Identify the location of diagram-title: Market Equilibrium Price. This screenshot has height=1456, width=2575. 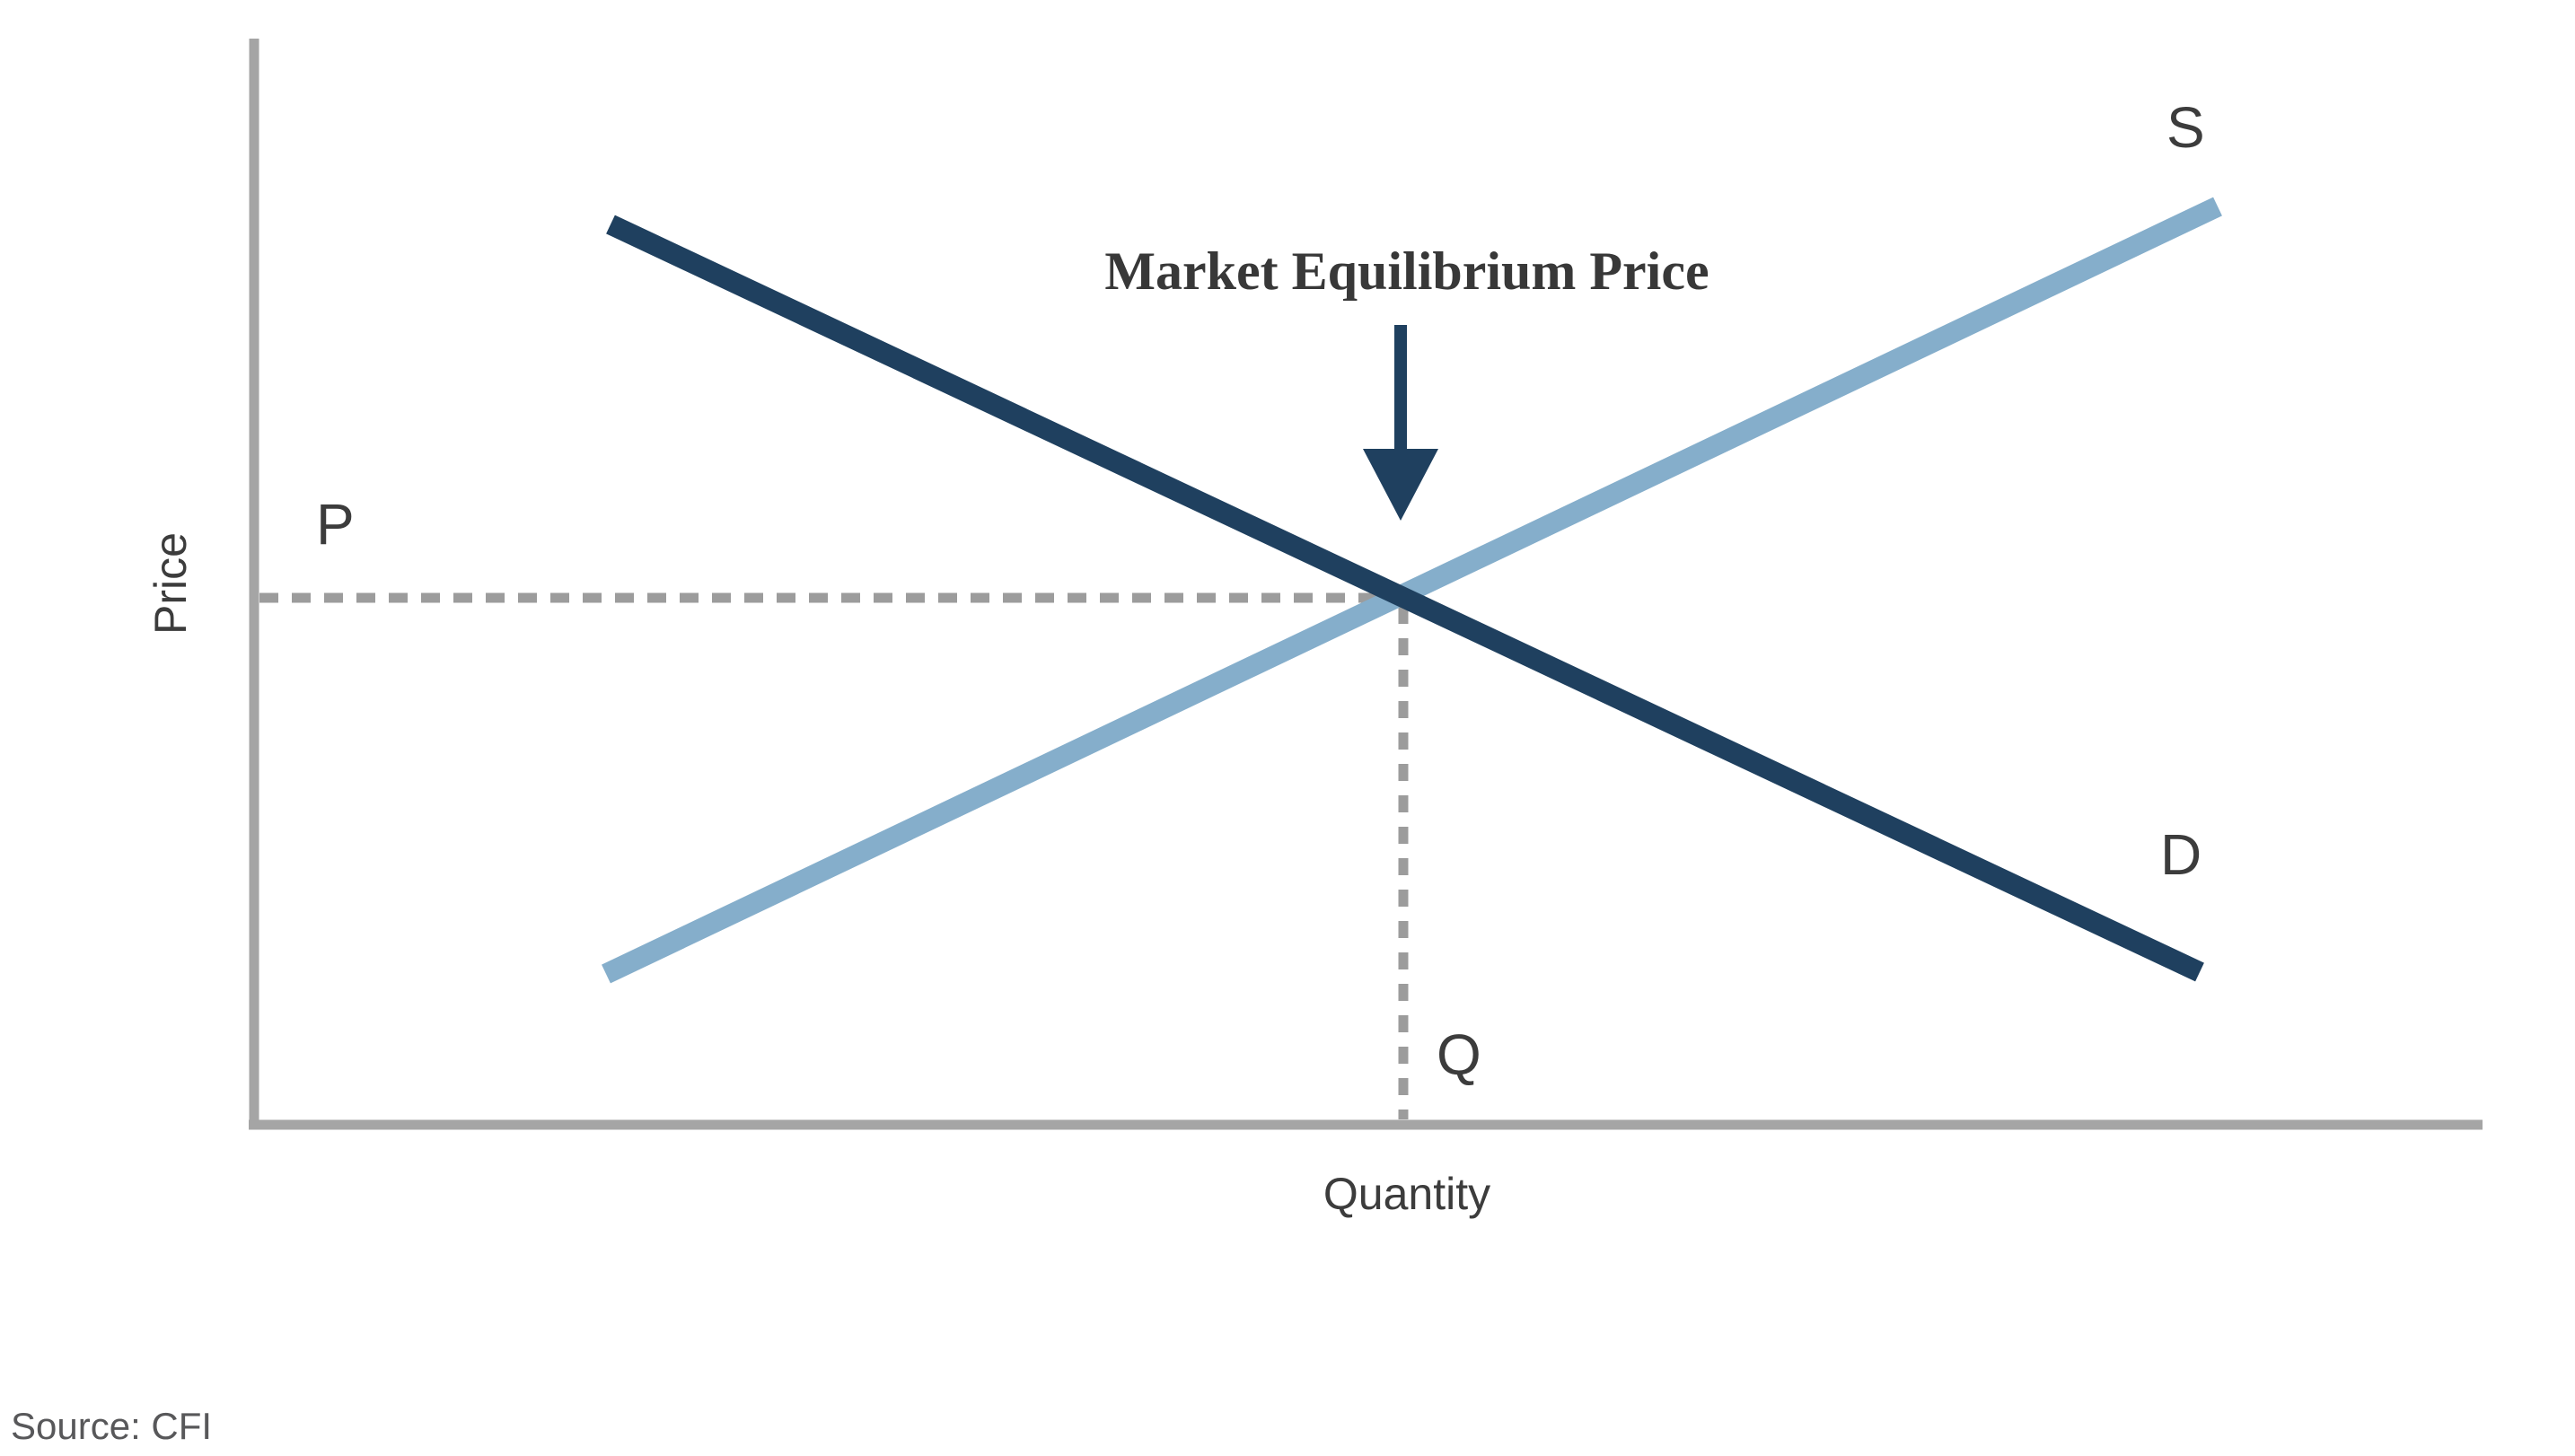
(1407, 271).